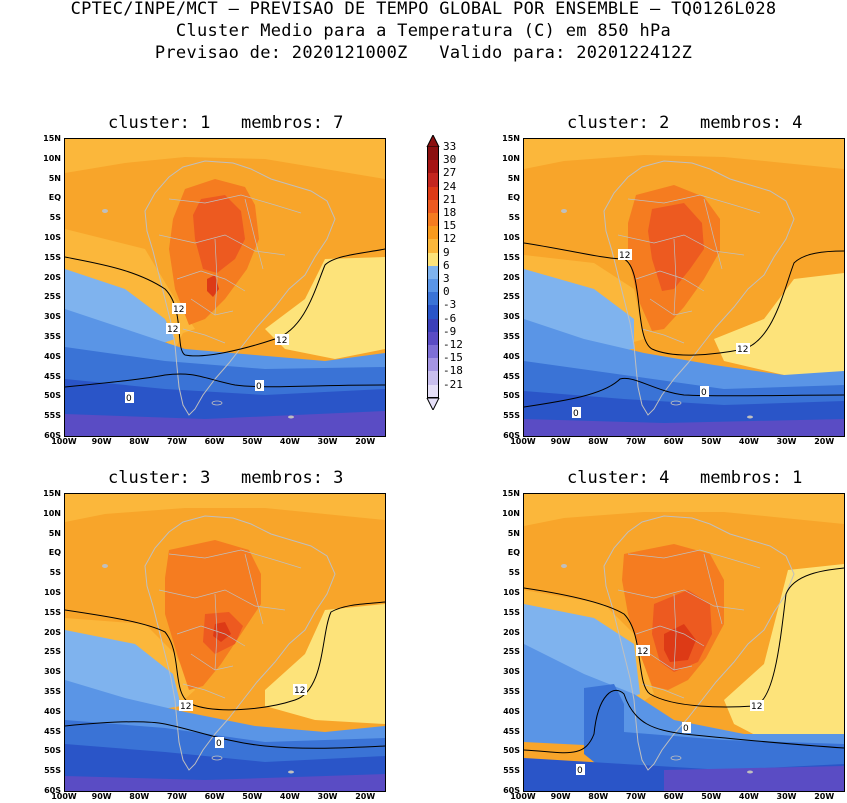 Image resolution: width=847 pixels, height=803 pixels. What do you see at coordinates (450, 305) in the screenshot?
I see `colorbar-label: -3` at bounding box center [450, 305].